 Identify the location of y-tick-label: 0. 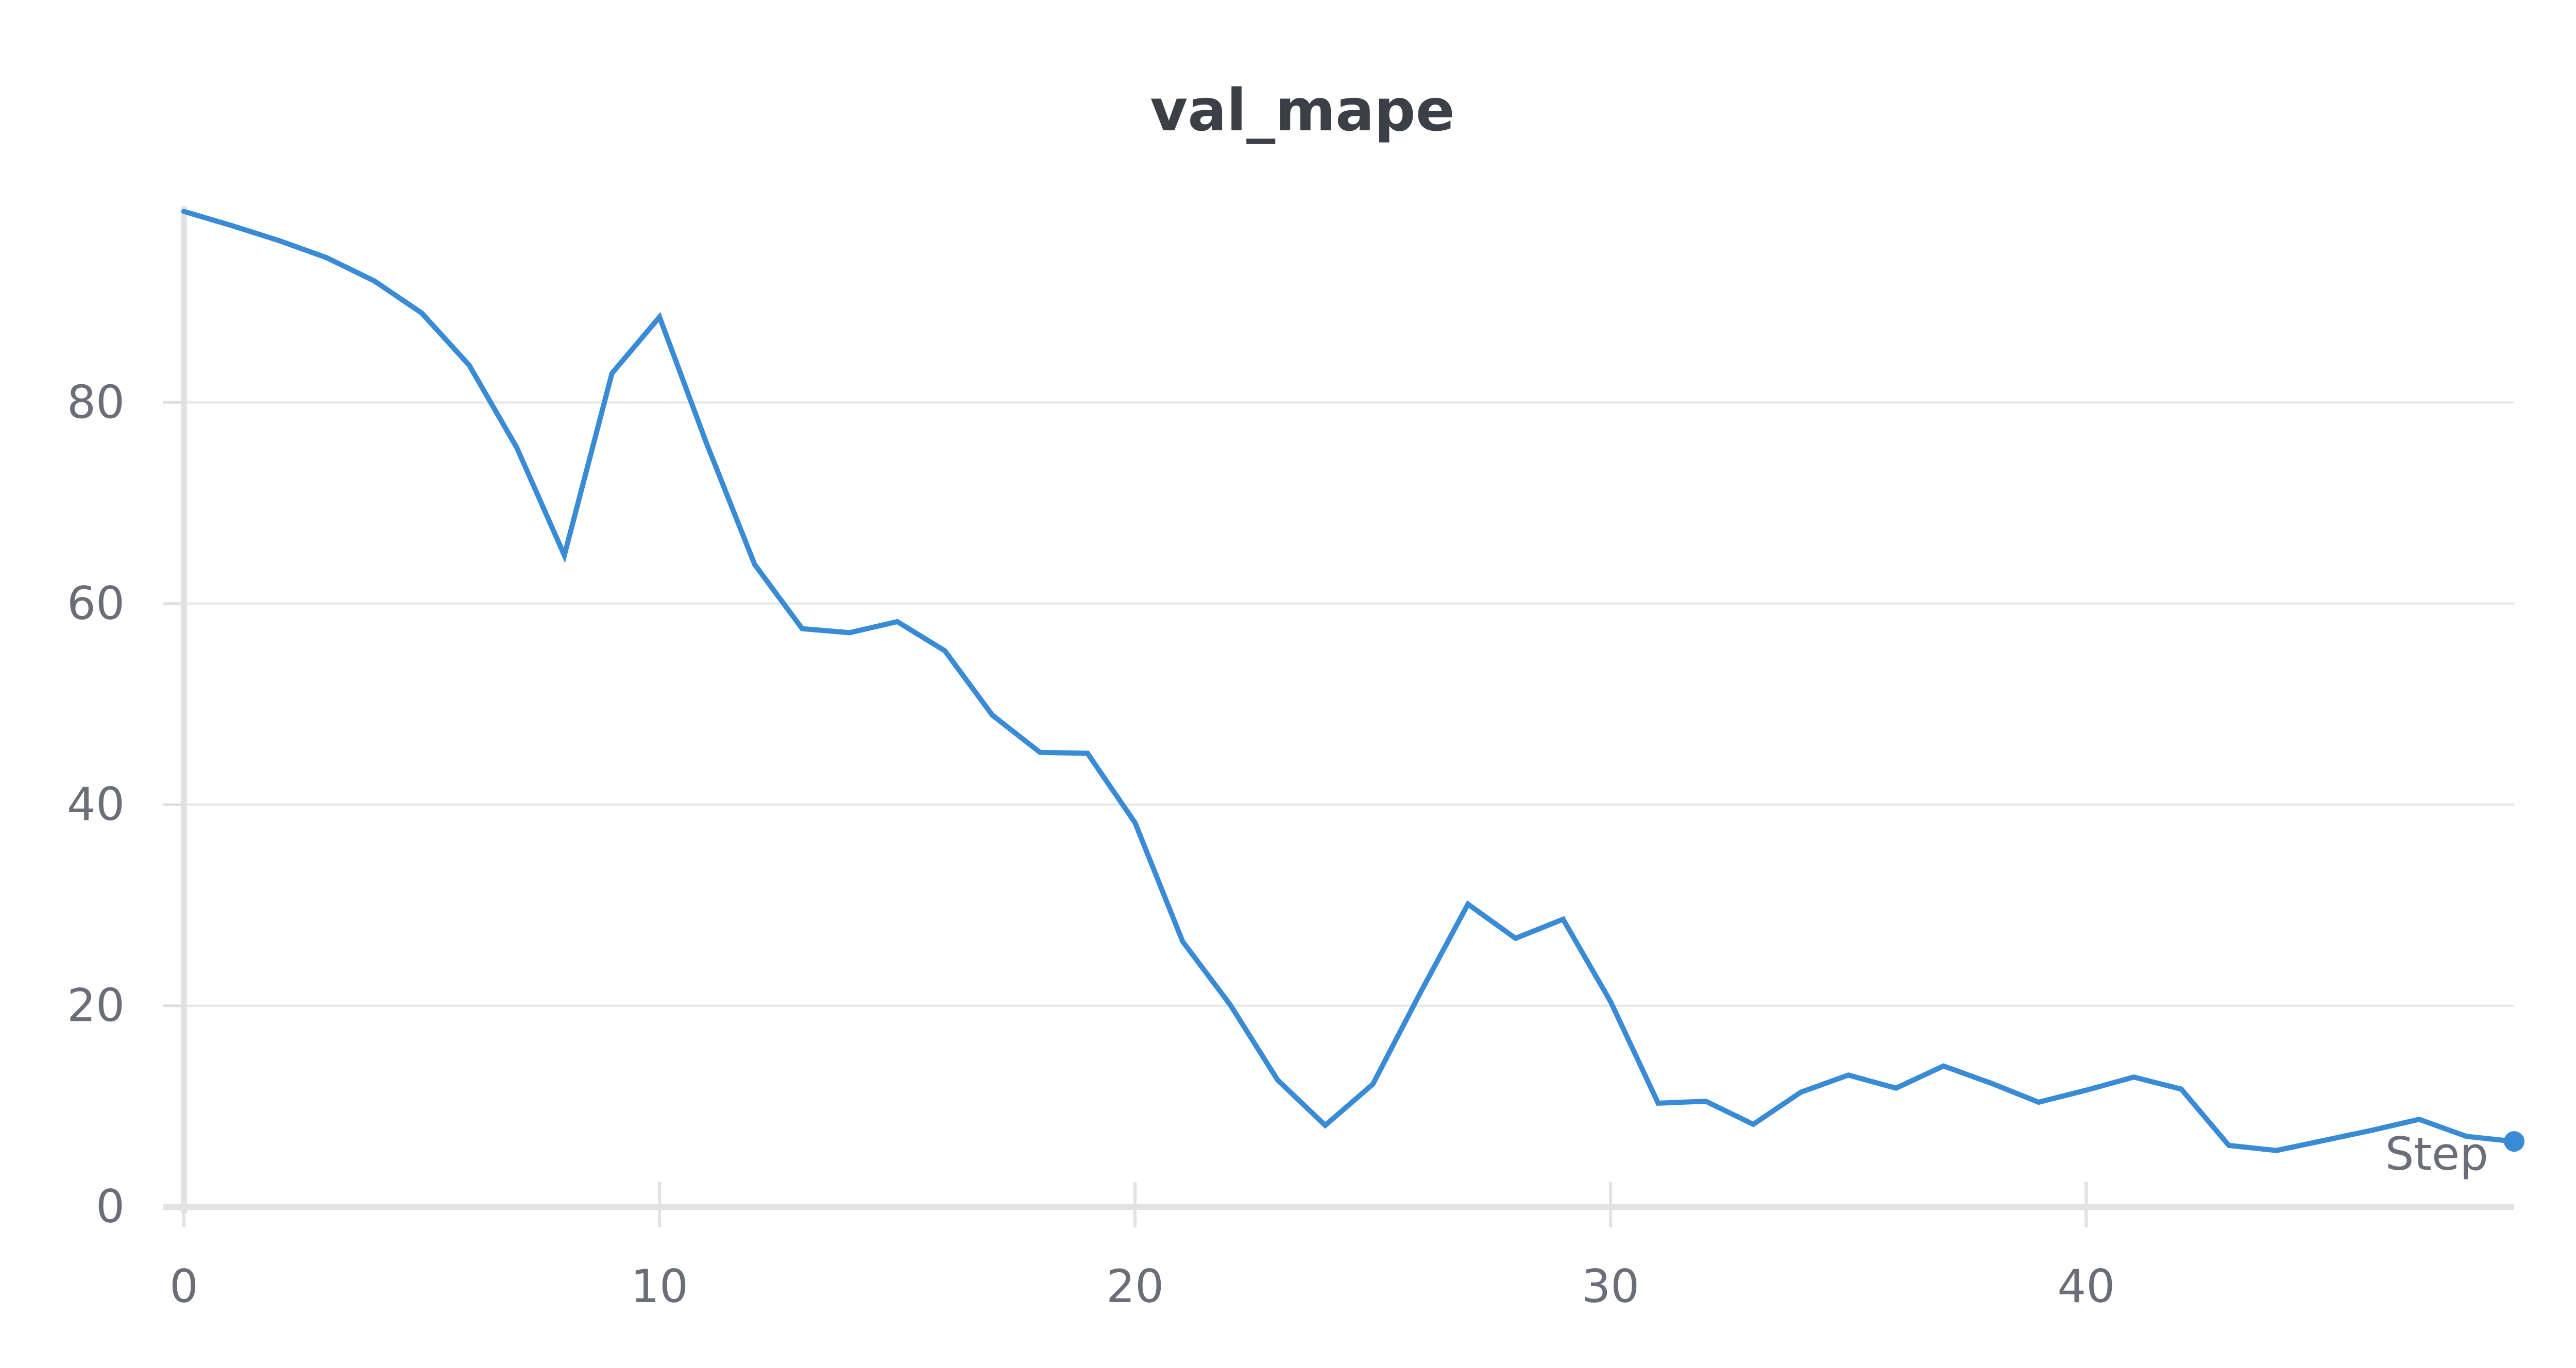
(111, 1206).